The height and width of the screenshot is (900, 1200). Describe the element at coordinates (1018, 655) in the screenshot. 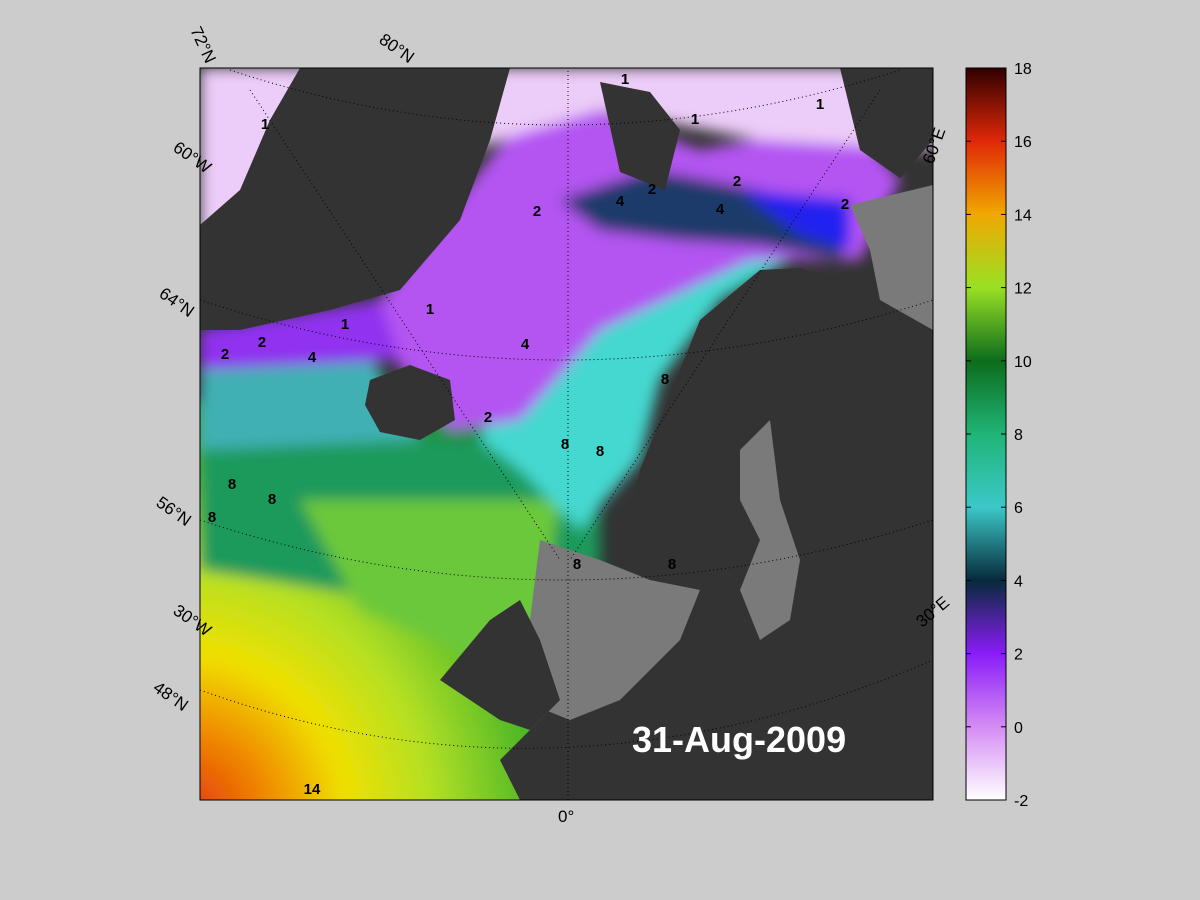

I see `colorbar-tick-label: 2` at that location.